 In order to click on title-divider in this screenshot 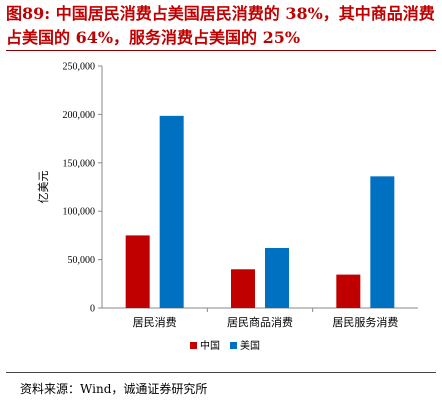, I will do `click(221, 50)`.